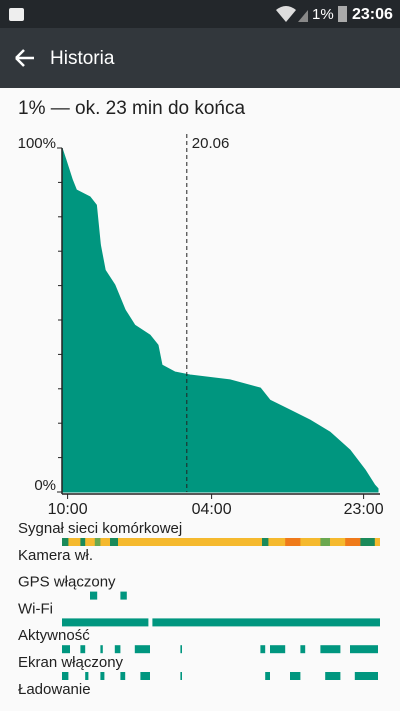 The width and height of the screenshot is (400, 711). I want to click on back-button, so click(24, 58).